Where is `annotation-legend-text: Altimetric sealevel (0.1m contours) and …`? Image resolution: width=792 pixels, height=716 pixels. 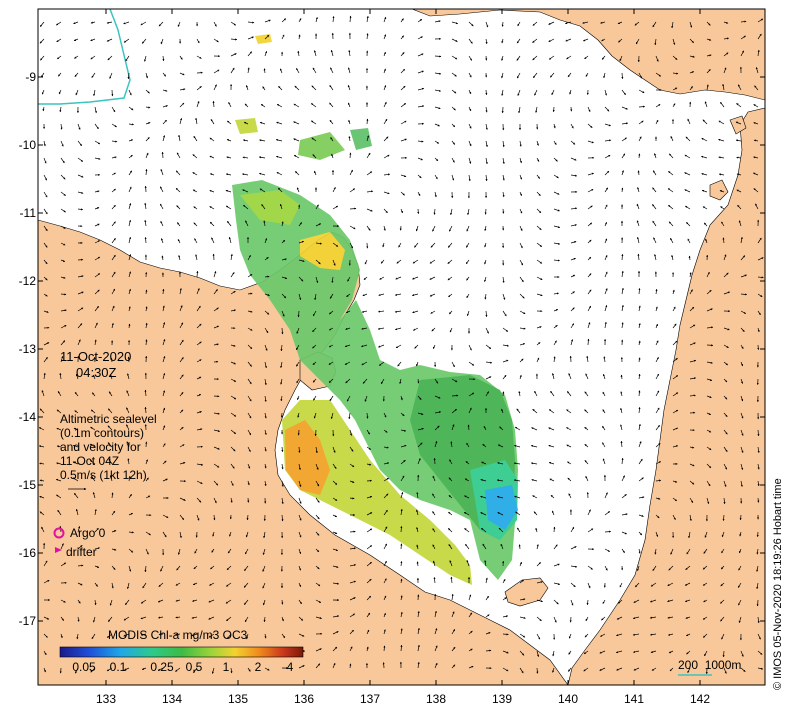 annotation-legend-text: Altimetric sealevel (0.1m contours) and … is located at coordinates (108, 447).